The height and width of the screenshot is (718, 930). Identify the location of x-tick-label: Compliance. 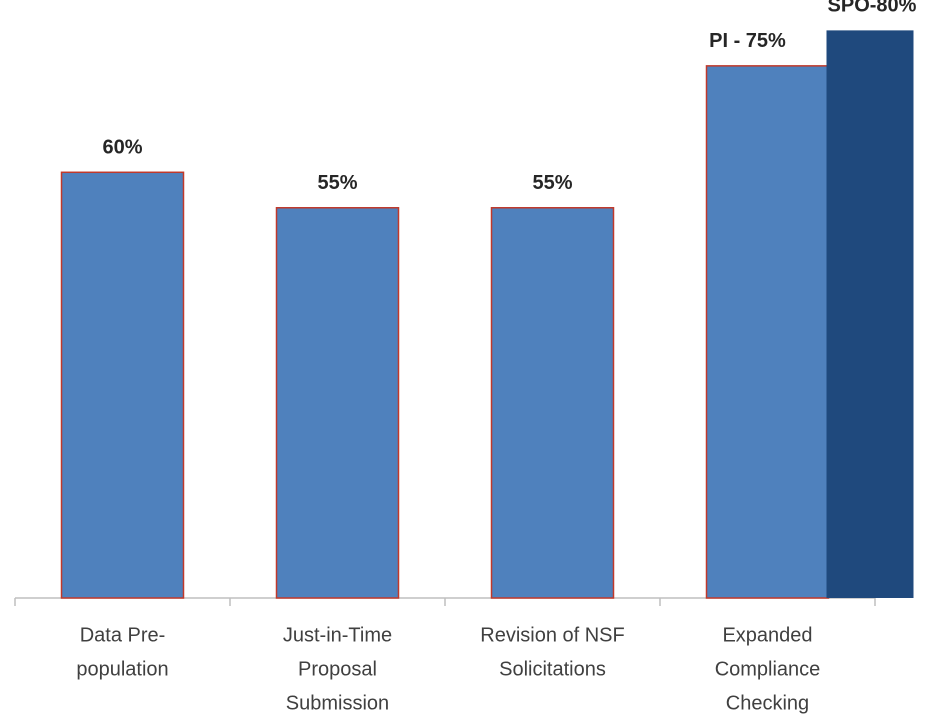
(768, 669).